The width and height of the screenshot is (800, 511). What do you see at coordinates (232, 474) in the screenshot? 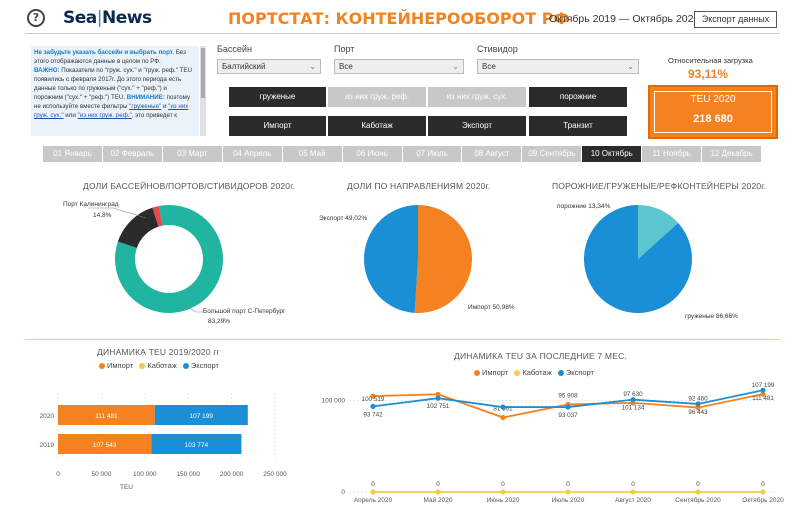
I see `bar-x-tick: 200 000` at bounding box center [232, 474].